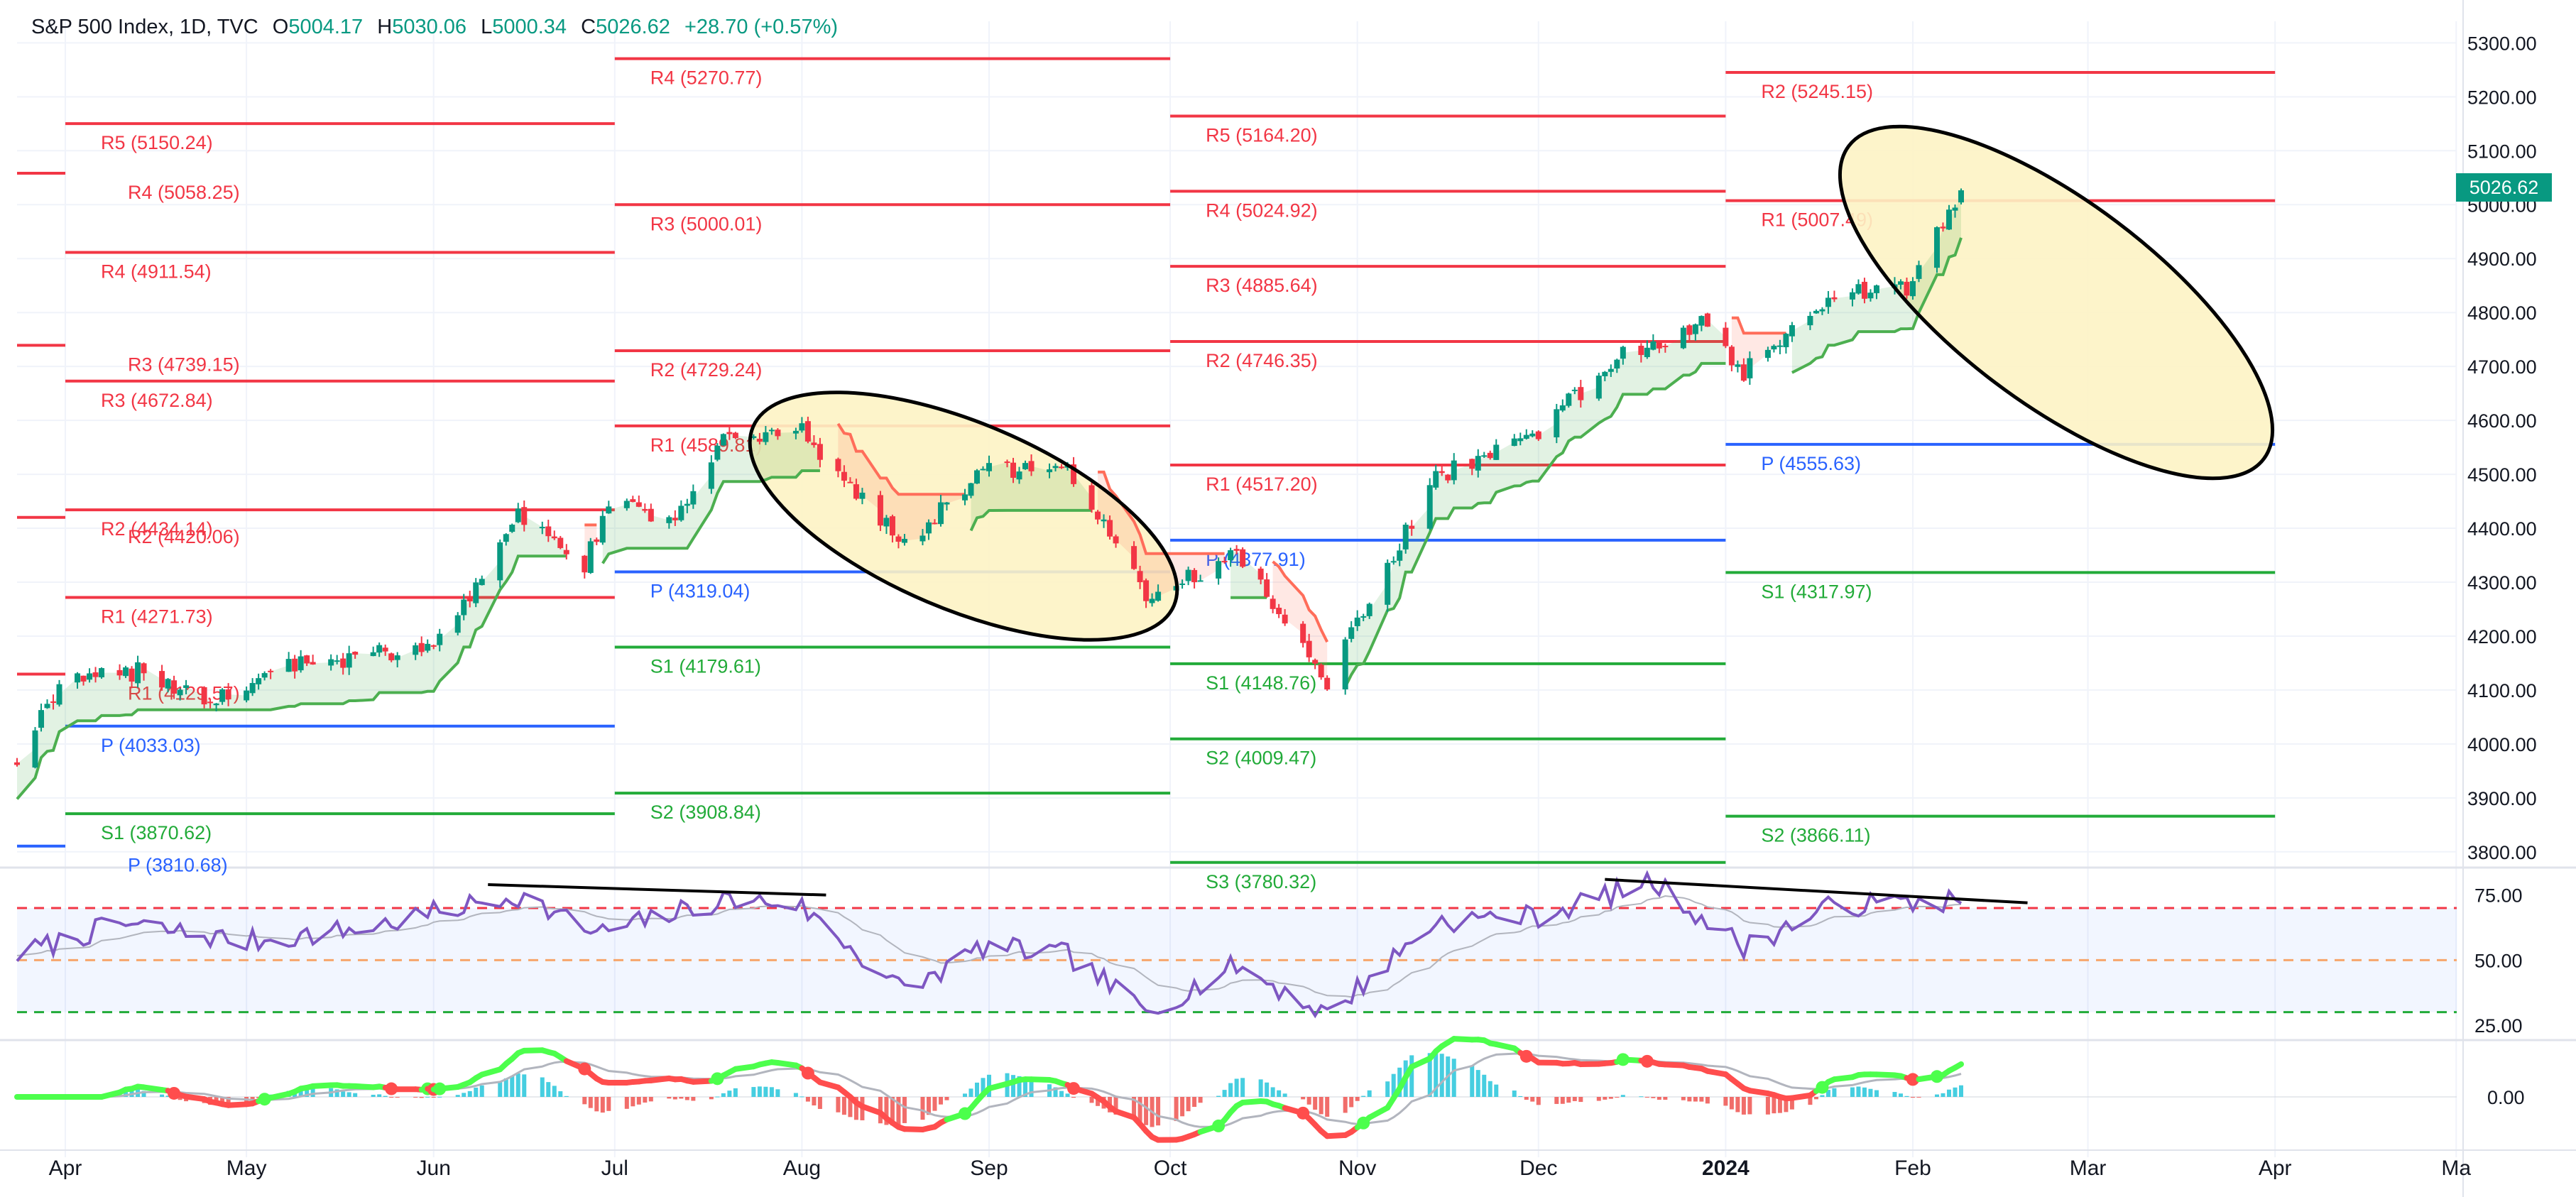 This screenshot has height=1197, width=2576. I want to click on time-tick-label: 2024, so click(1726, 1168).